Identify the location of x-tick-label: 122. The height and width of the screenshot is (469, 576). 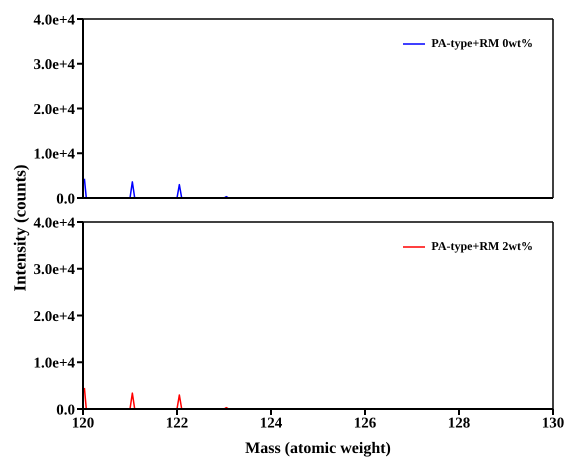
(177, 424).